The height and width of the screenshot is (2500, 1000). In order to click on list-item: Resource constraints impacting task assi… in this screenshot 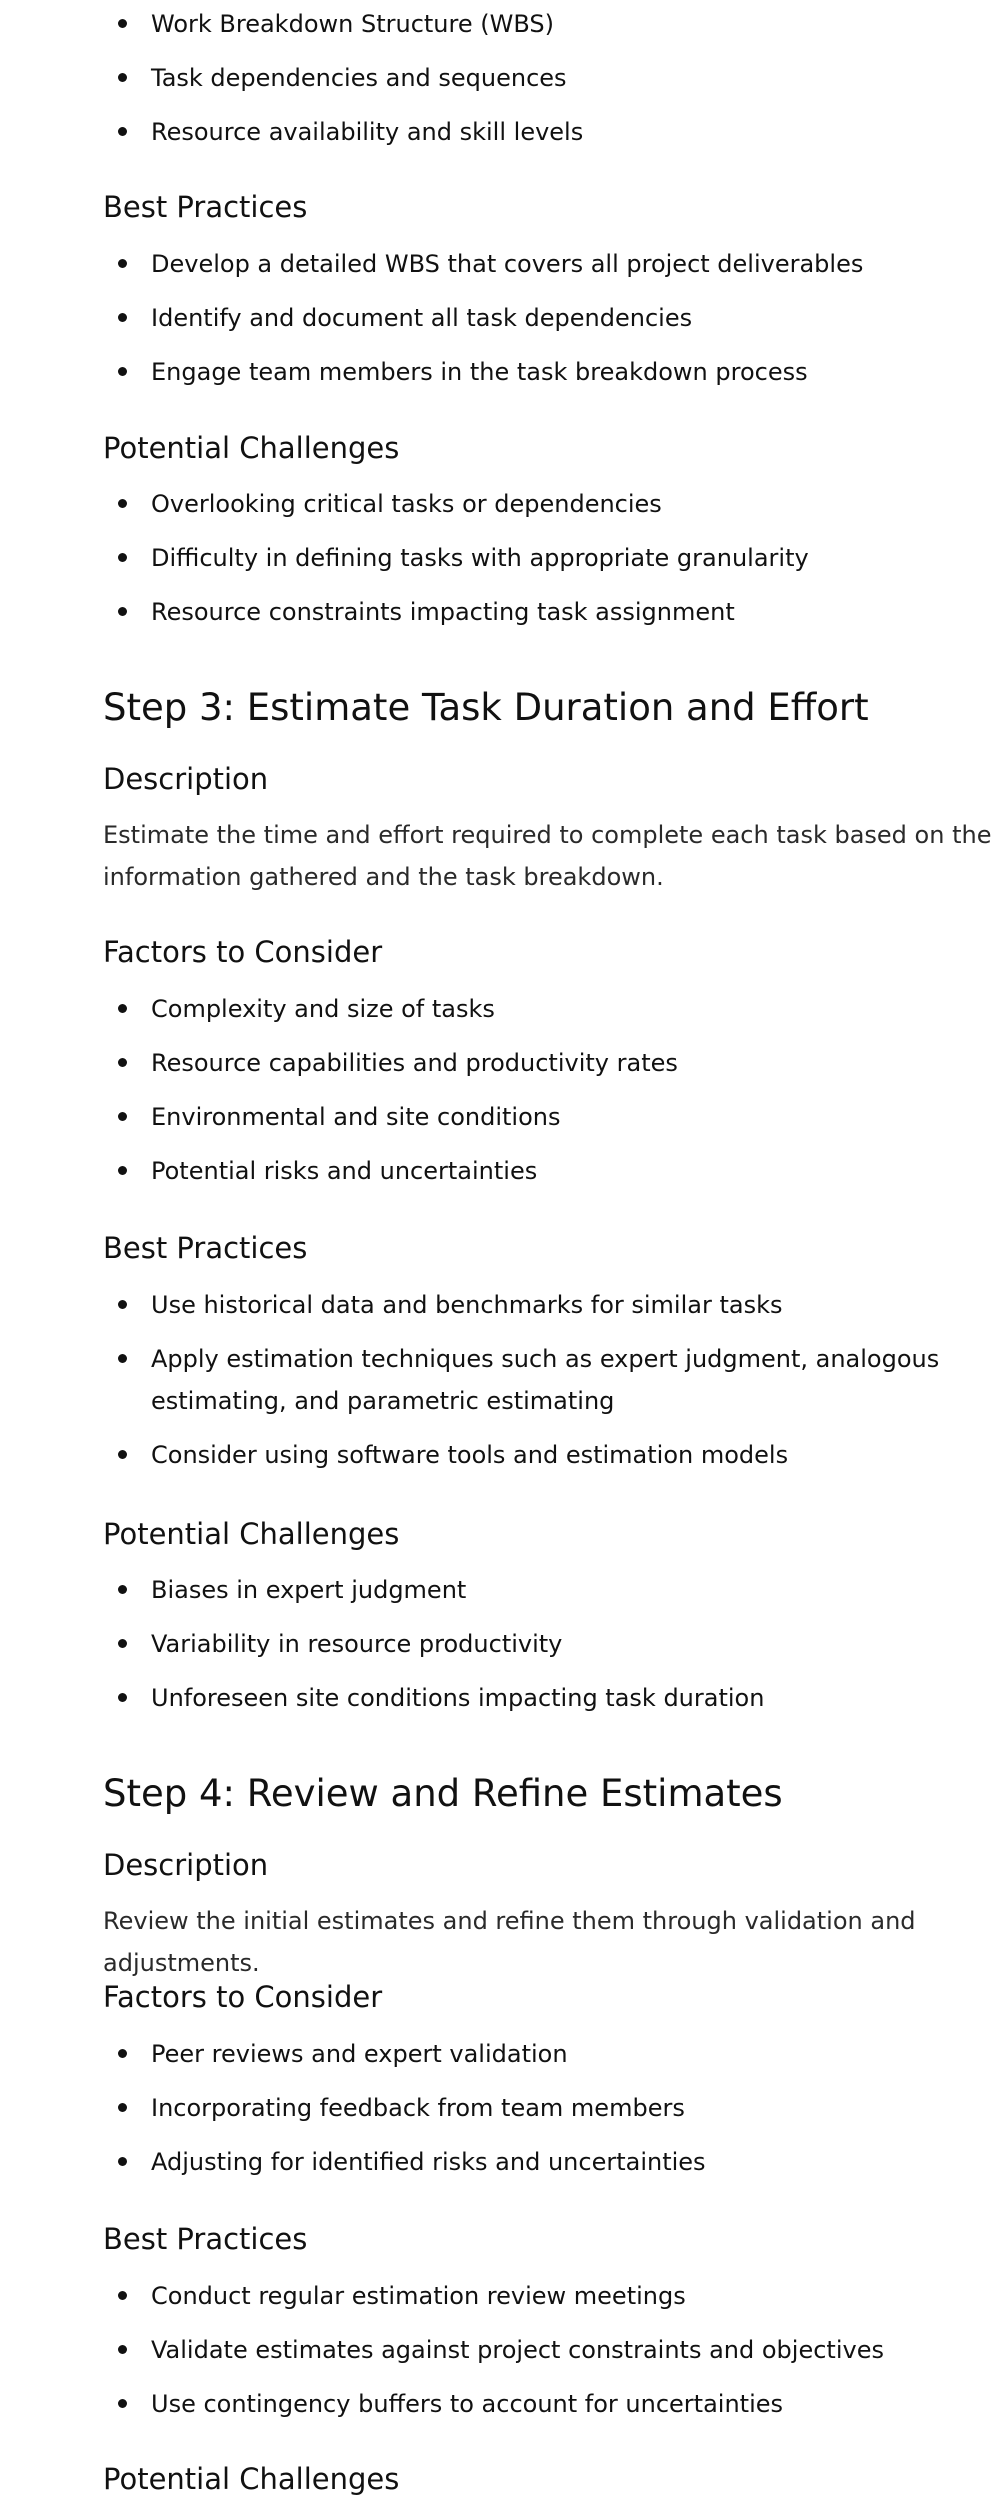, I will do `click(426, 612)`.